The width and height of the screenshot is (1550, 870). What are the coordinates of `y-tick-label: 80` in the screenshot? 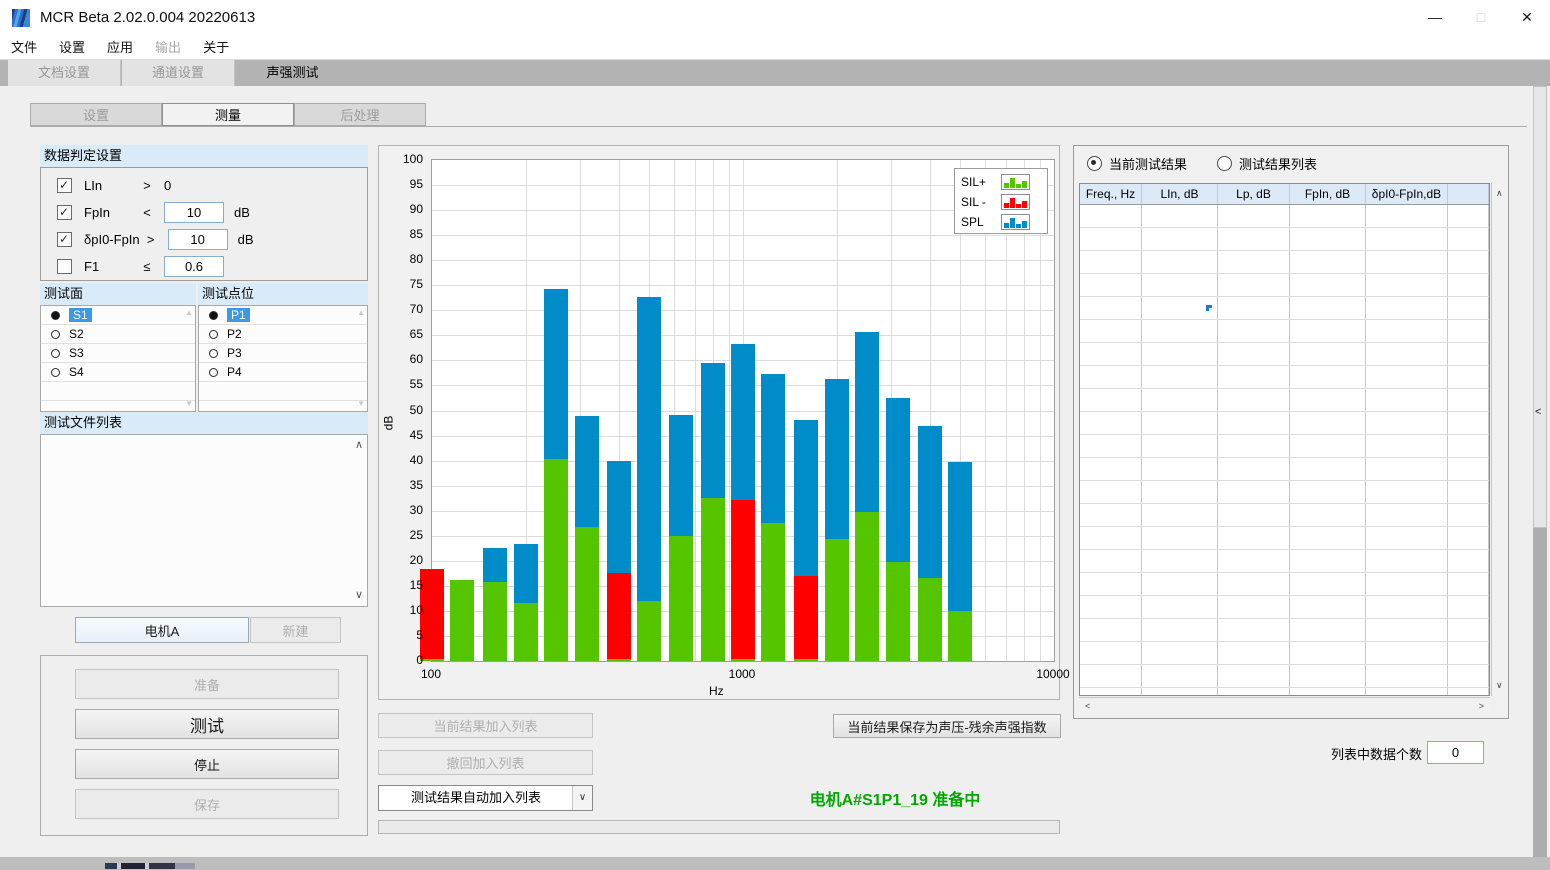 It's located at (416, 259).